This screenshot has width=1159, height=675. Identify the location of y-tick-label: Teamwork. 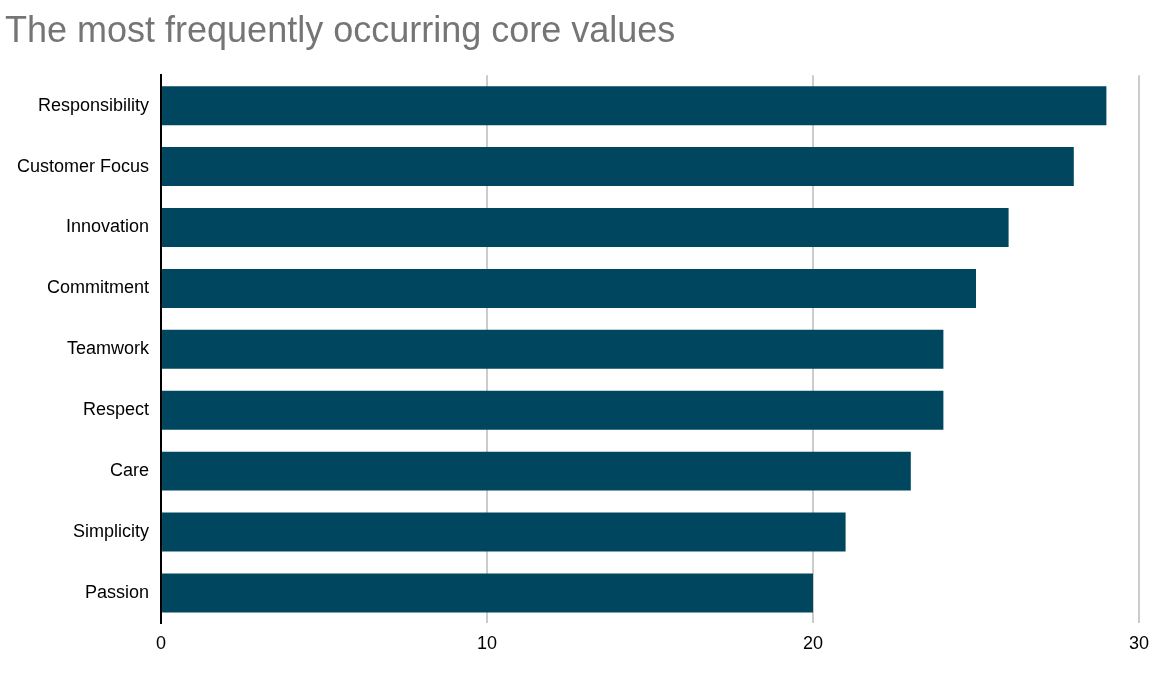
(109, 348).